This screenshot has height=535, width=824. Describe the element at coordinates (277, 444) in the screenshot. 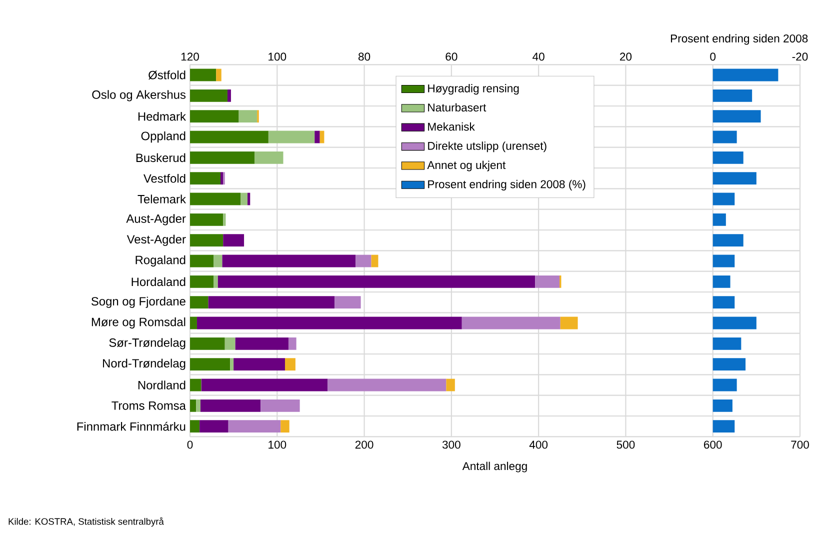

I see `x-tick-label: 100` at that location.